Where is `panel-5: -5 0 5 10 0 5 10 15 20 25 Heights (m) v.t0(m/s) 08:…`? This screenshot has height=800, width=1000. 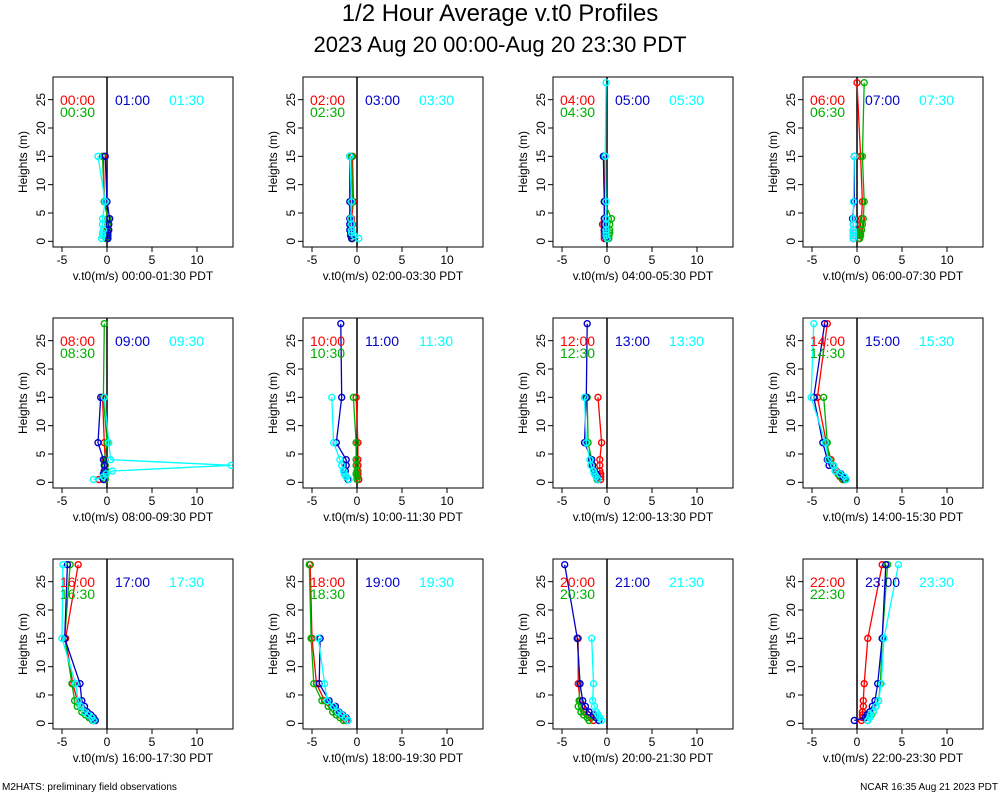 panel-5: -5 0 5 10 0 5 10 15 20 25 Heights (m) v.t0(m/s) 08:… is located at coordinates (125, 420).